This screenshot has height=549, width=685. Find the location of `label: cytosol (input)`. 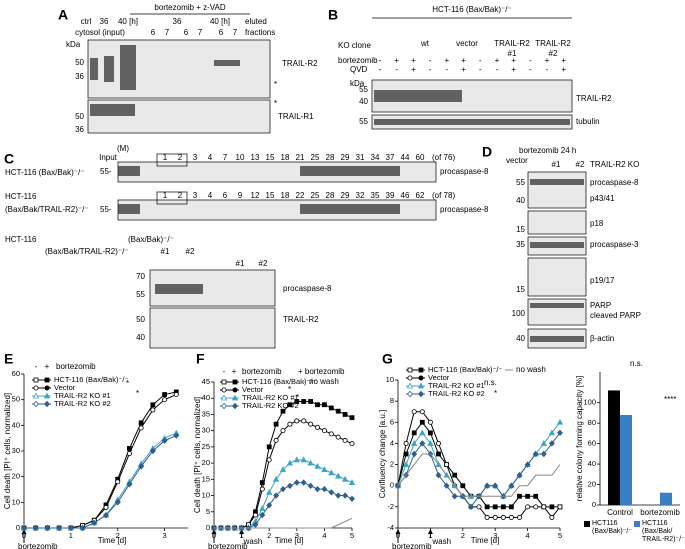

label: cytosol (input) is located at coordinates (100, 32).